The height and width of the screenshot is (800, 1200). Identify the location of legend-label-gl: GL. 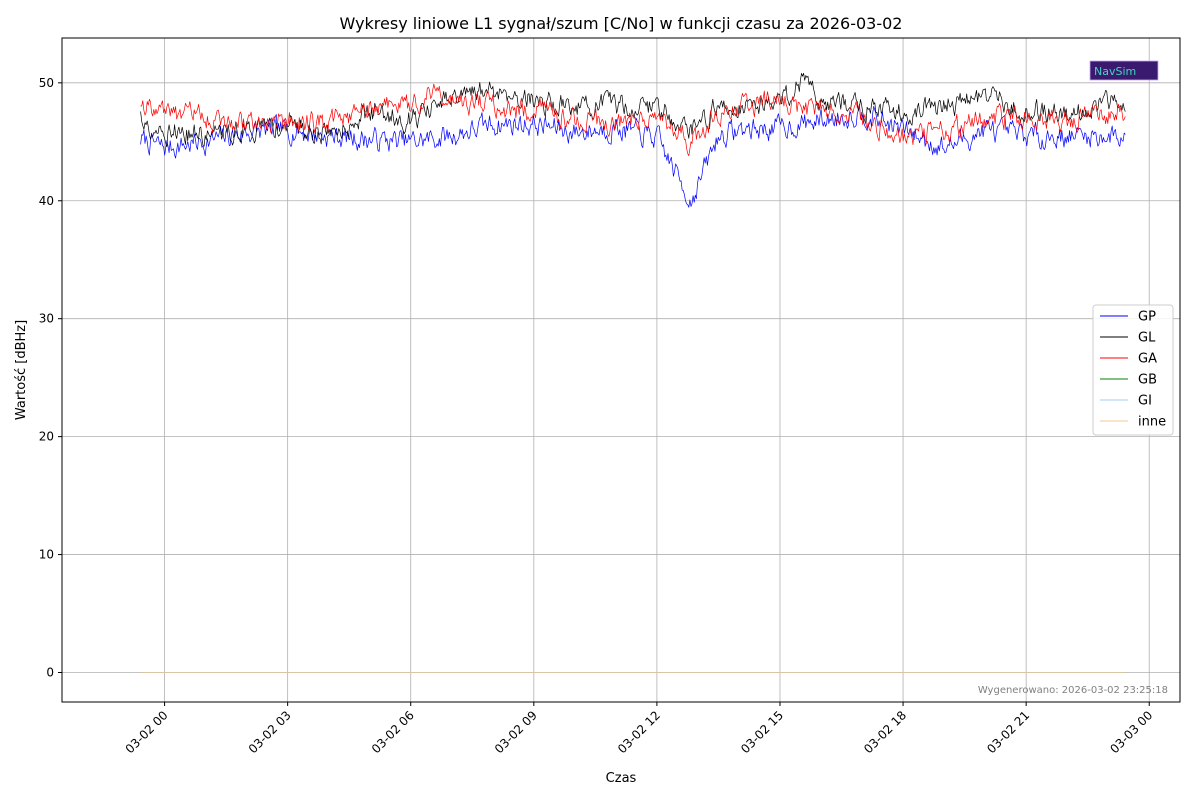
(1147, 338).